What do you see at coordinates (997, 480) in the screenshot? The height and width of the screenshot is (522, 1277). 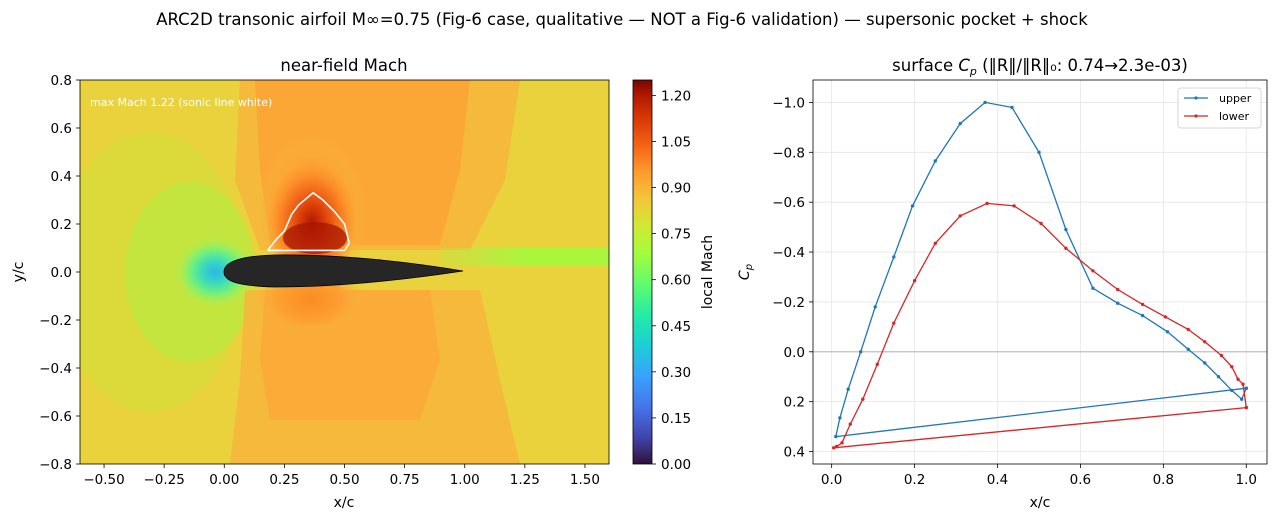 I see `cp-x-tick-label: 0.4` at bounding box center [997, 480].